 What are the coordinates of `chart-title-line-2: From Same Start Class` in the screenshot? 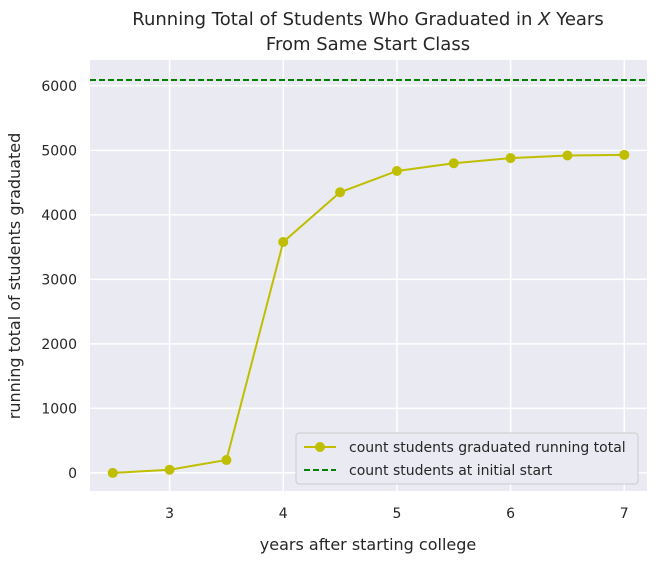 It's located at (368, 44).